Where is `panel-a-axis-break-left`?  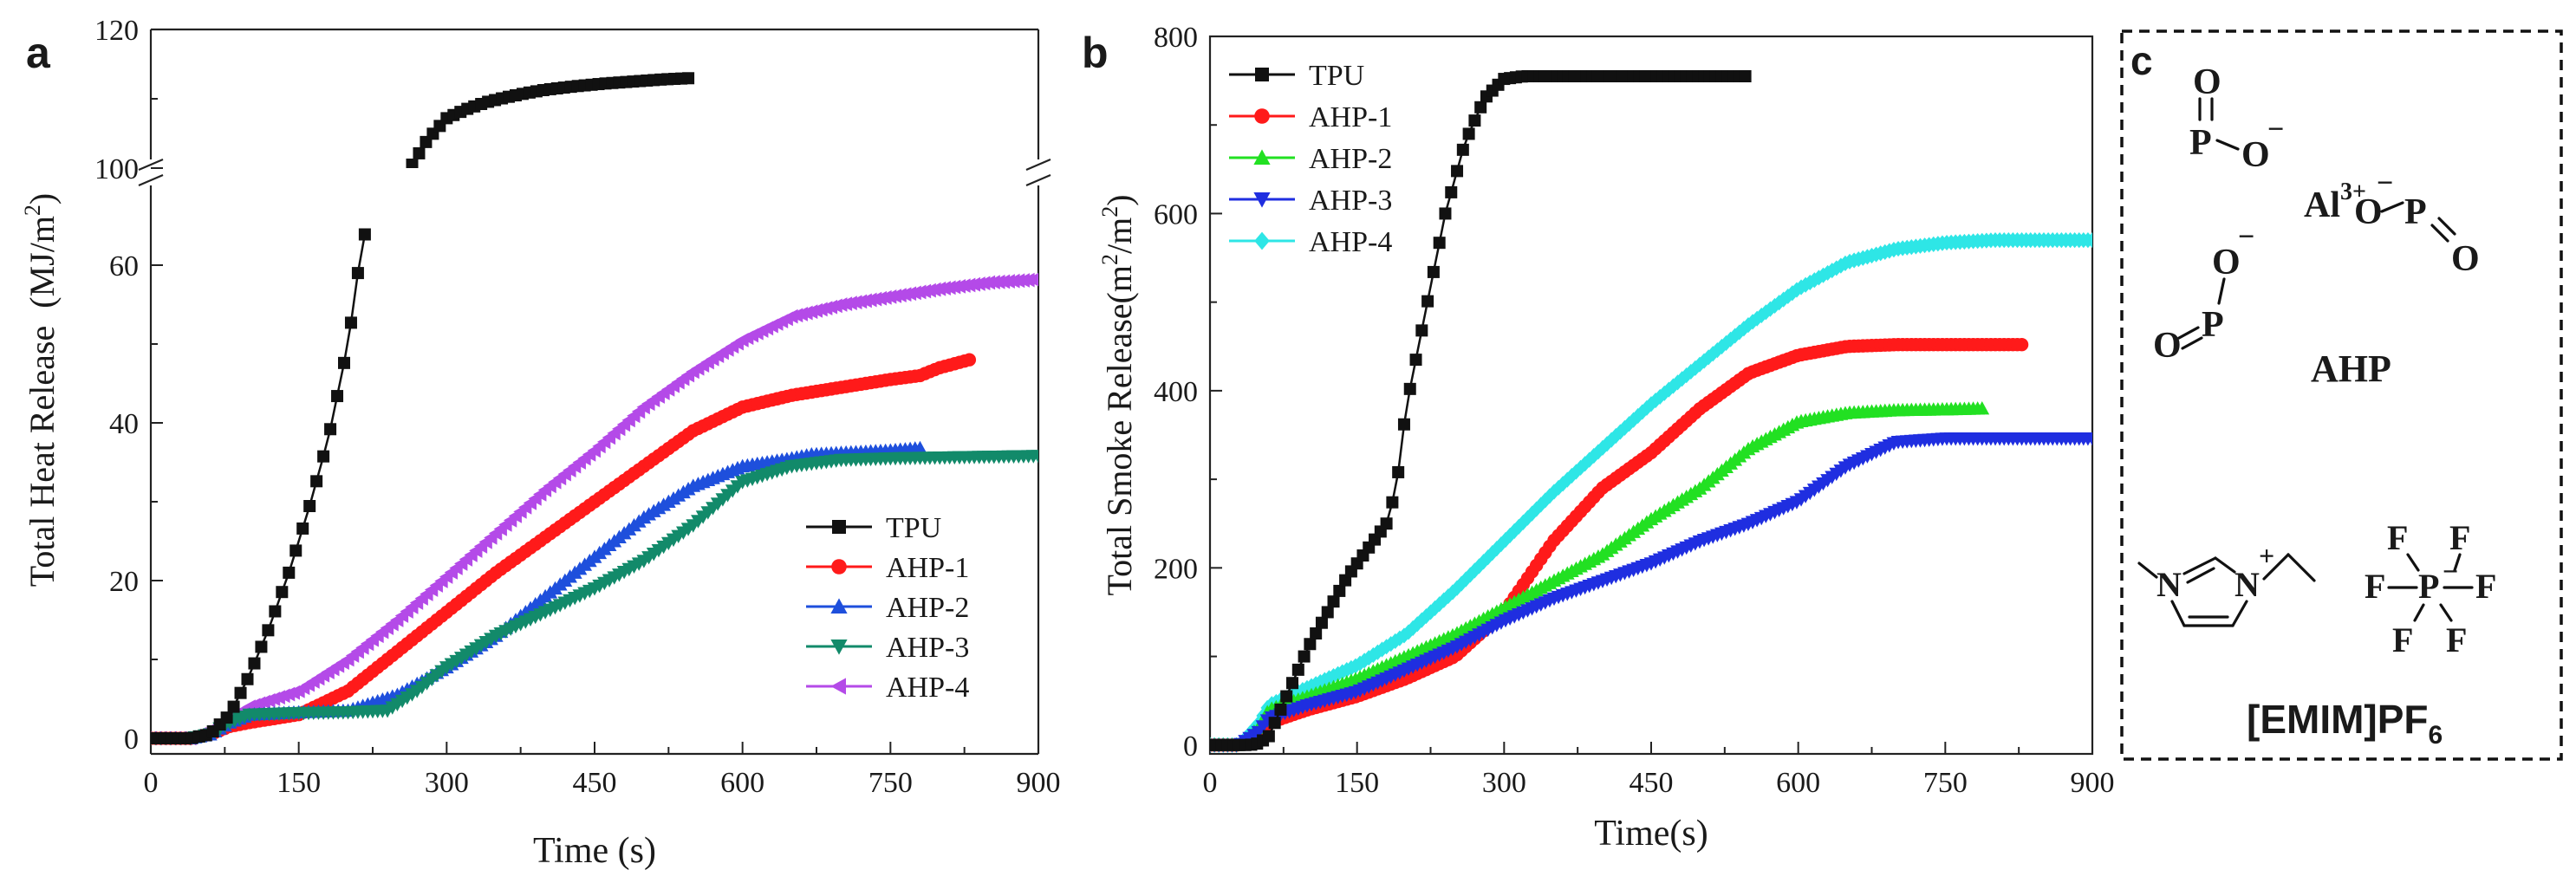
panel-a-axis-break-left is located at coordinates (151, 172).